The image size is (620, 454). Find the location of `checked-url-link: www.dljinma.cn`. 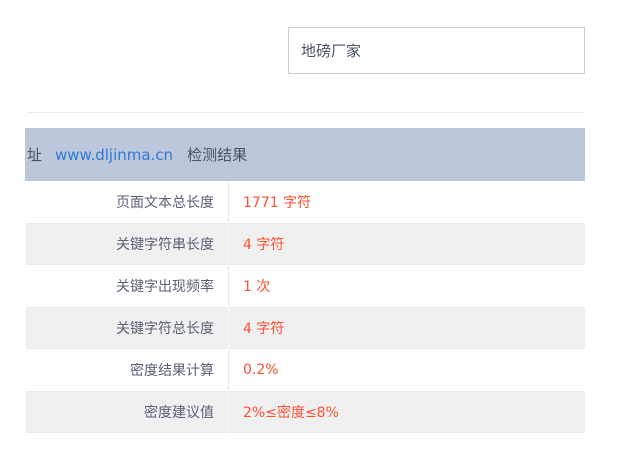

checked-url-link: www.dljinma.cn is located at coordinates (114, 154).